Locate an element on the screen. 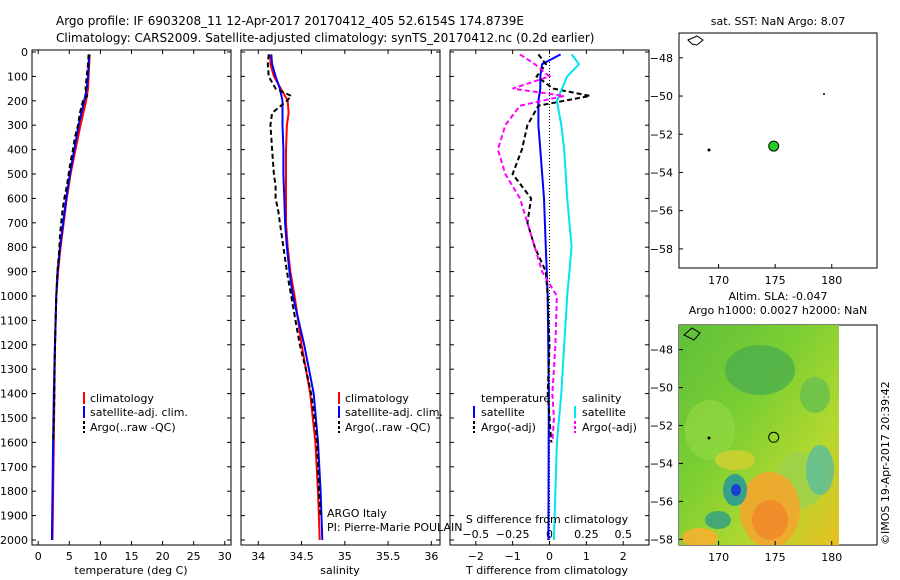 The image size is (900, 580). x-tick-label: 5 is located at coordinates (69, 556).